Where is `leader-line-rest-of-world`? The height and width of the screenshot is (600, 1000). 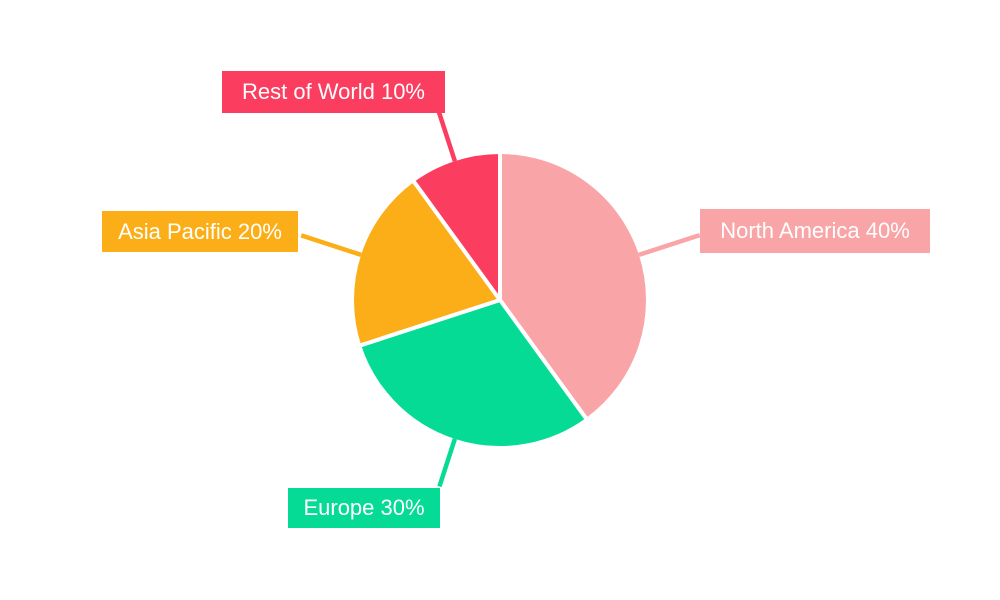 leader-line-rest-of-world is located at coordinates (447, 136).